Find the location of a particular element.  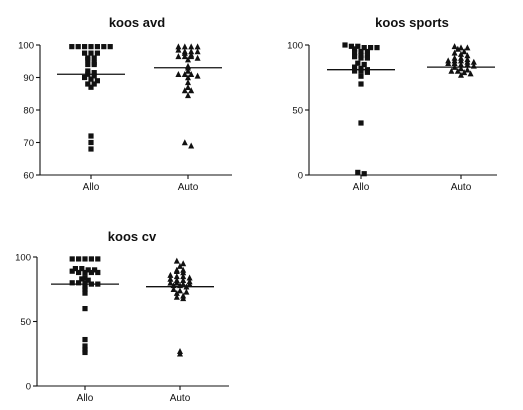

chart-title: koos cv is located at coordinates (132, 236).